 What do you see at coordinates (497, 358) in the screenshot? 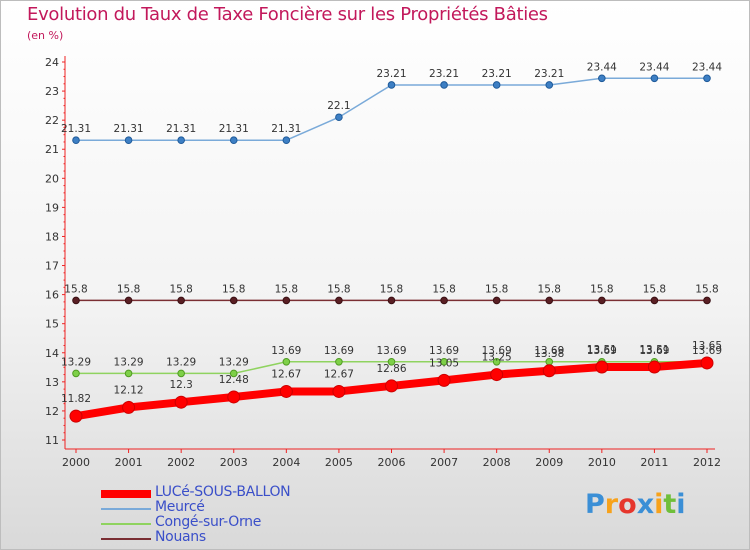
I see `data-label: 13.25` at bounding box center [497, 358].